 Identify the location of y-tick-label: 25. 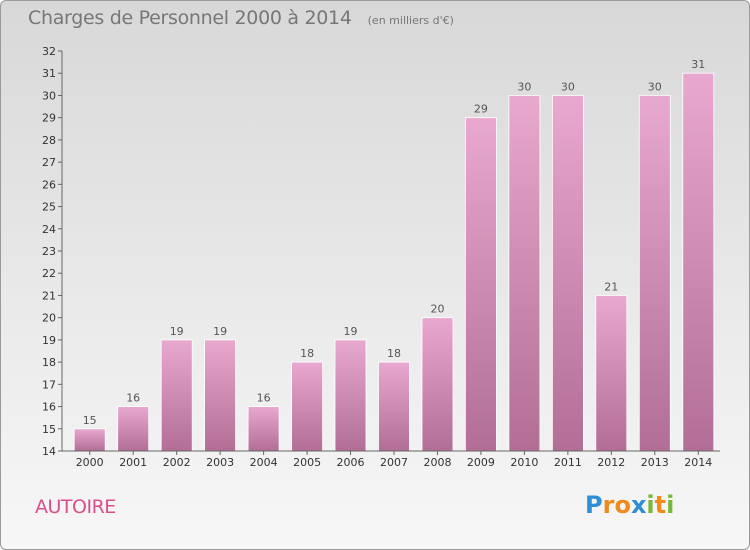
(49, 207).